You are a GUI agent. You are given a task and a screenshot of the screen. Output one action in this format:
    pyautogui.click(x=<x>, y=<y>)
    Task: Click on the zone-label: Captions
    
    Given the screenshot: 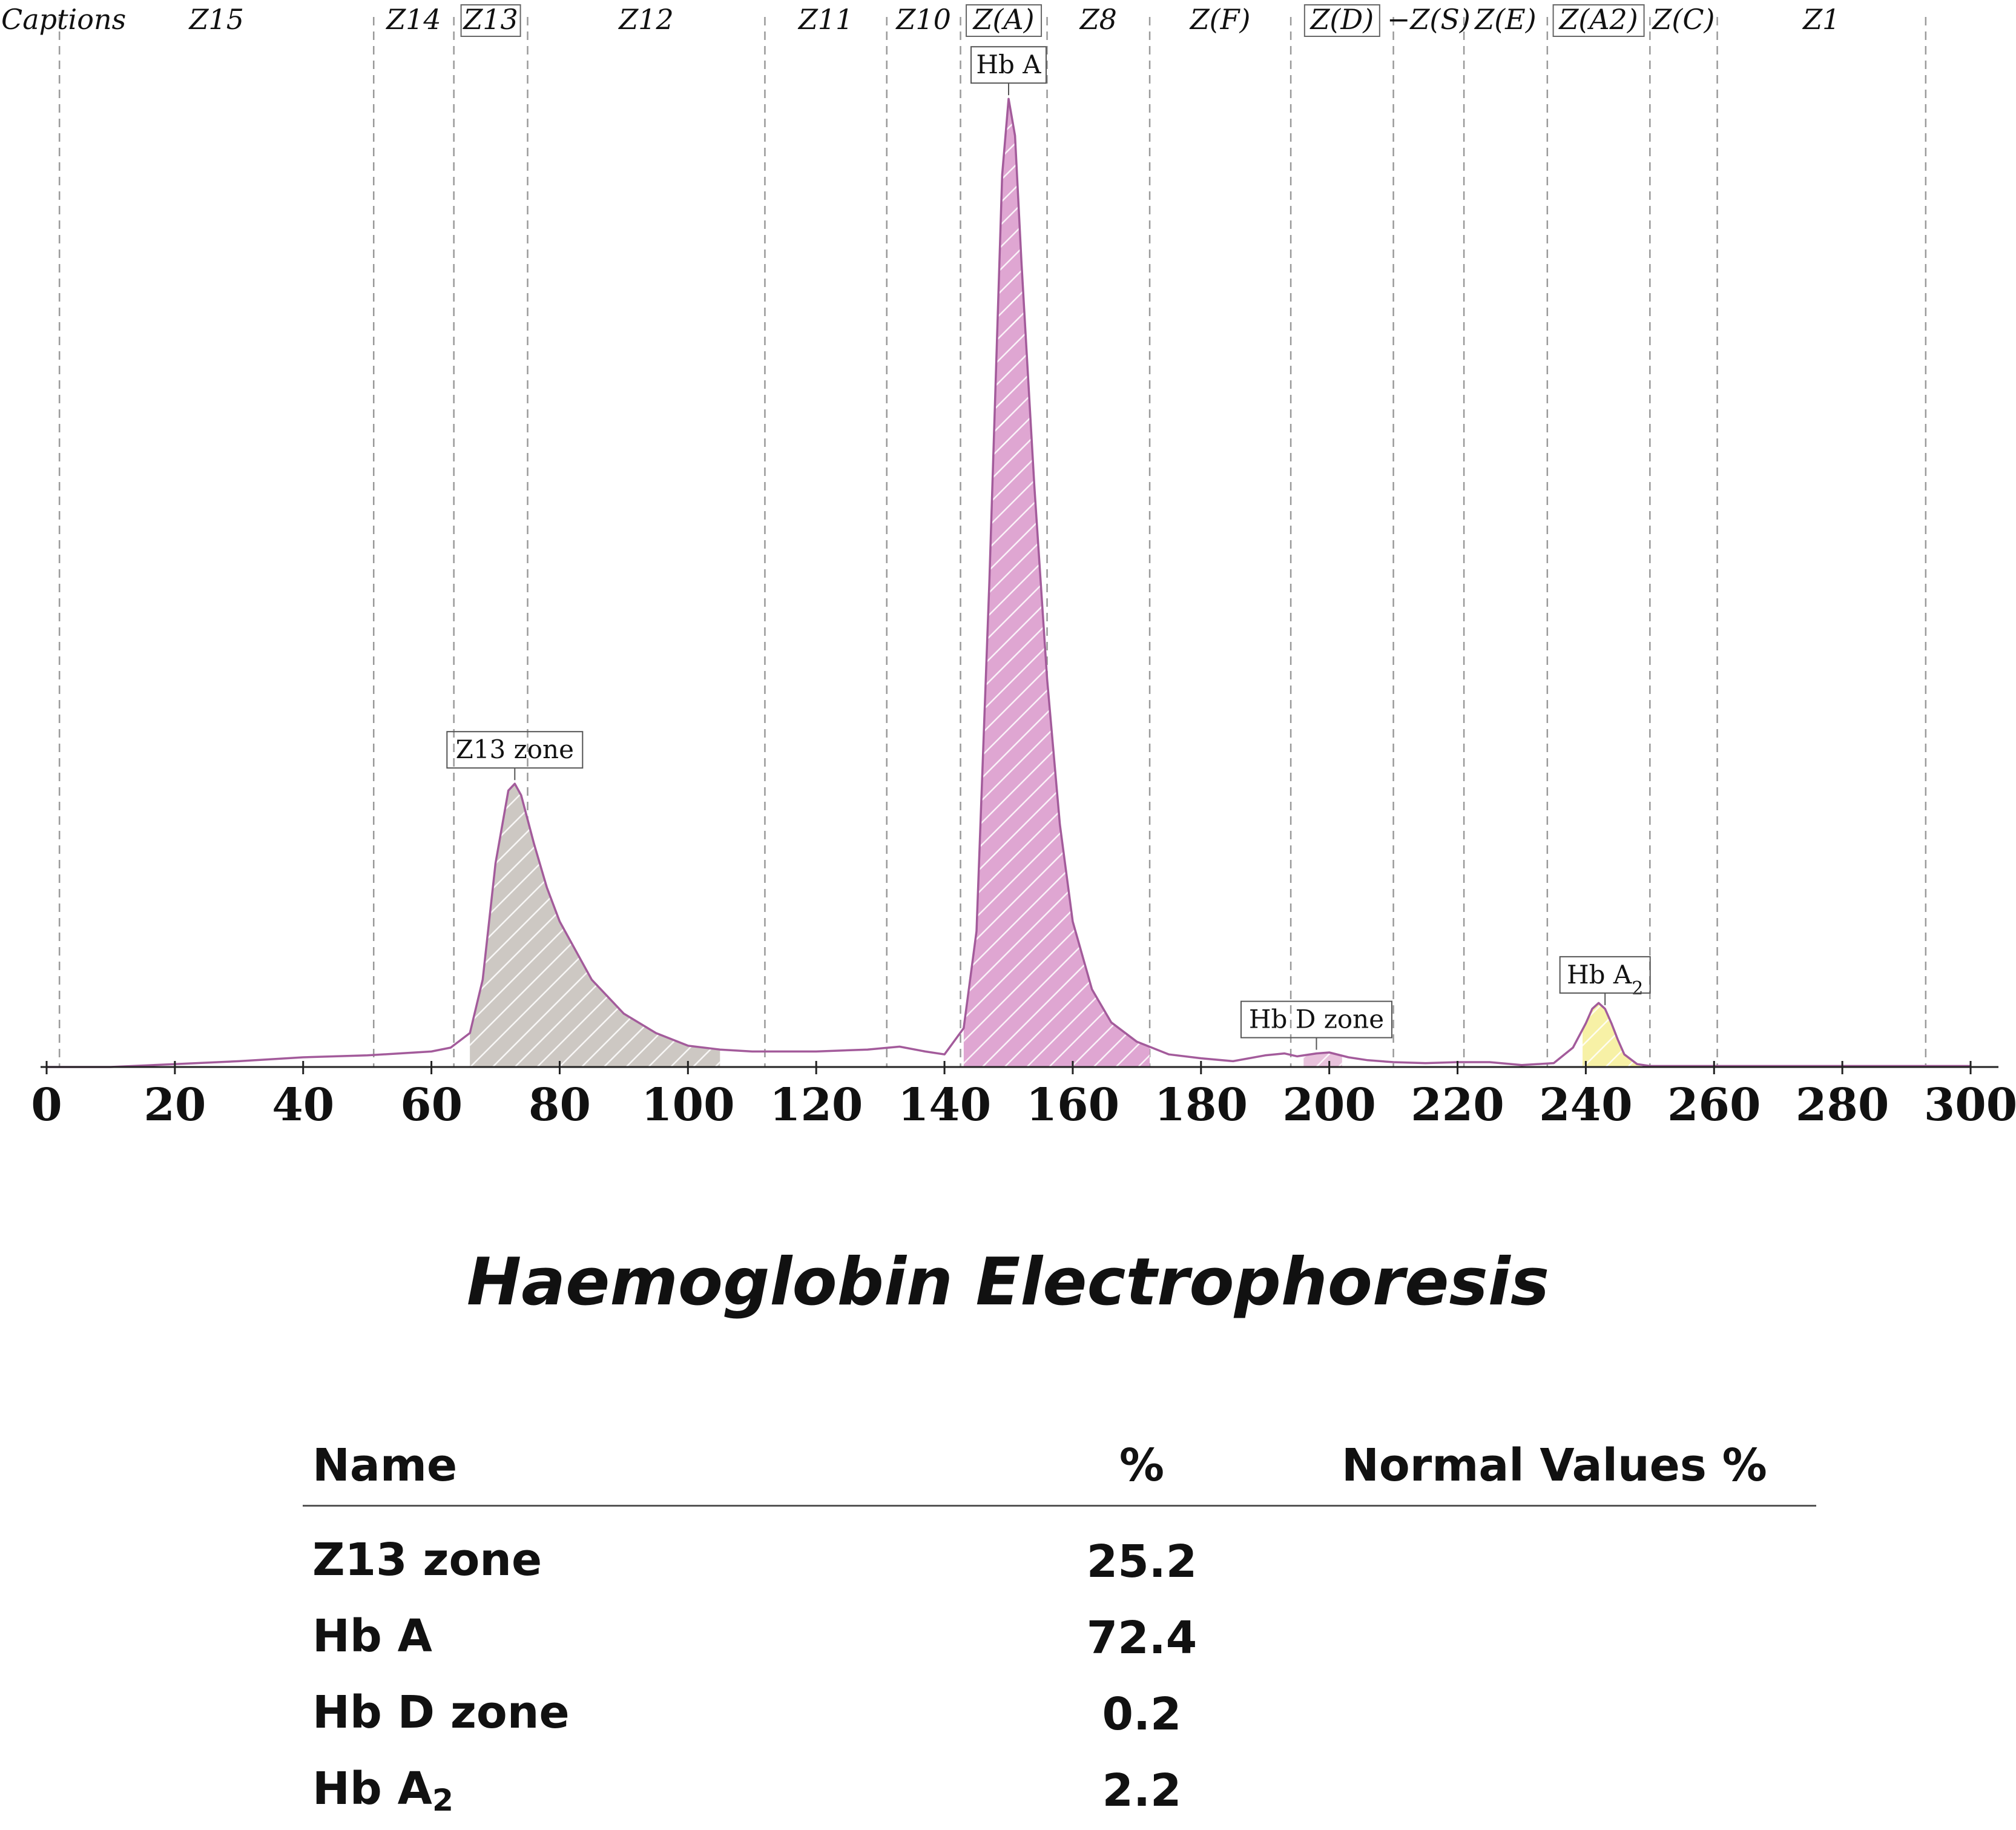 What is the action you would take?
    pyautogui.click(x=63, y=20)
    